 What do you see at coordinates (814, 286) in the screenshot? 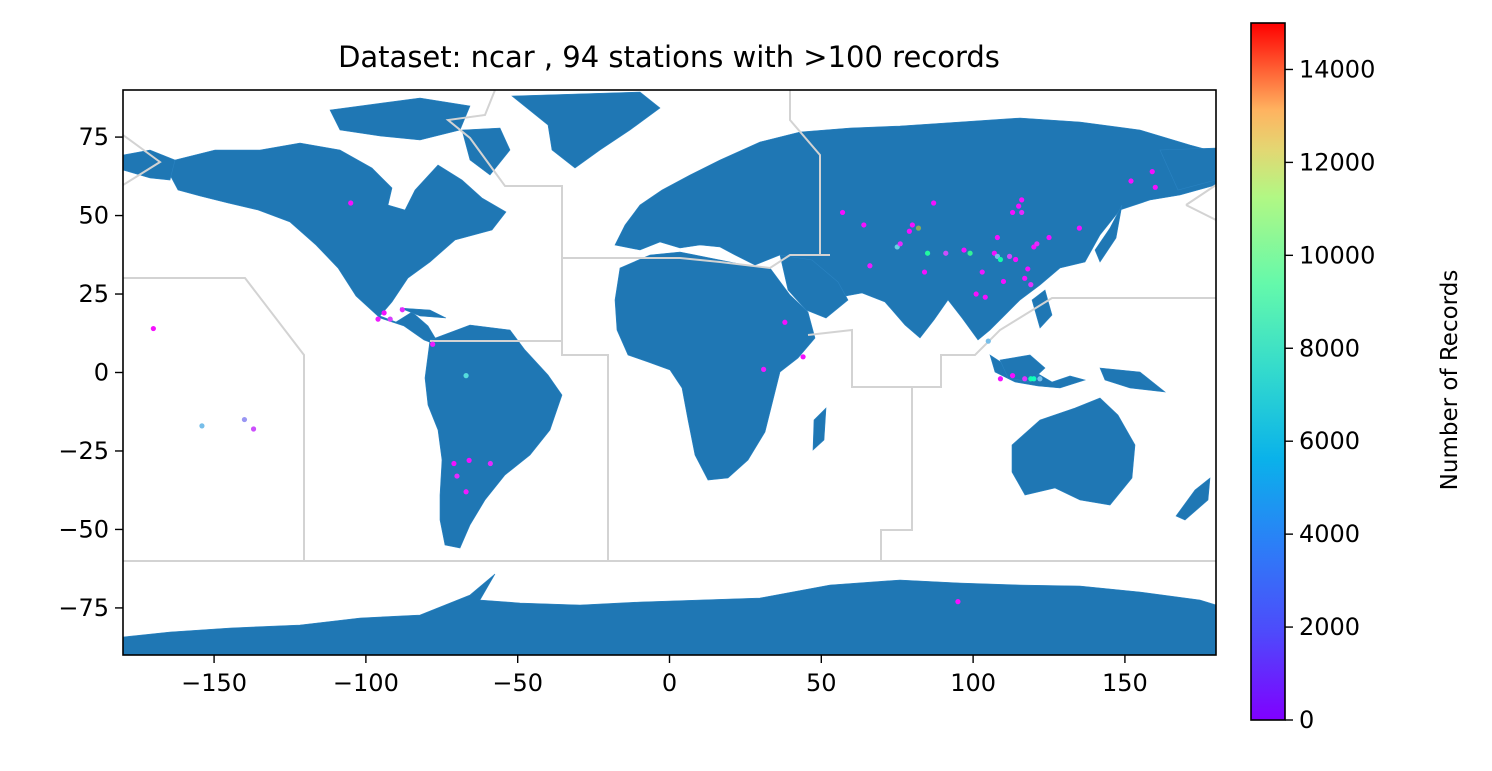
I see `arabian-peninsula` at bounding box center [814, 286].